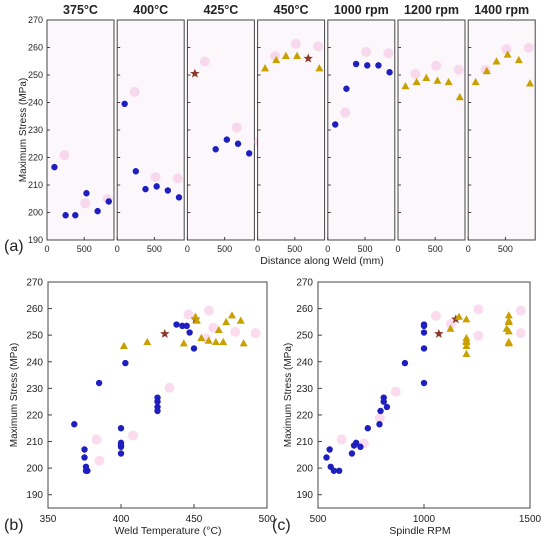 The height and width of the screenshot is (546, 550). What do you see at coordinates (431, 10) in the screenshot?
I see `subplot-title: 1200 rpm` at bounding box center [431, 10].